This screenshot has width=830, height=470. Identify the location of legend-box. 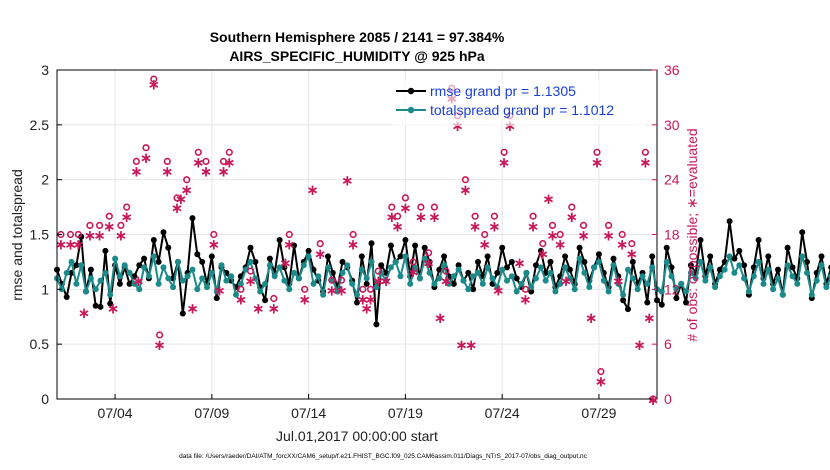
(519, 103).